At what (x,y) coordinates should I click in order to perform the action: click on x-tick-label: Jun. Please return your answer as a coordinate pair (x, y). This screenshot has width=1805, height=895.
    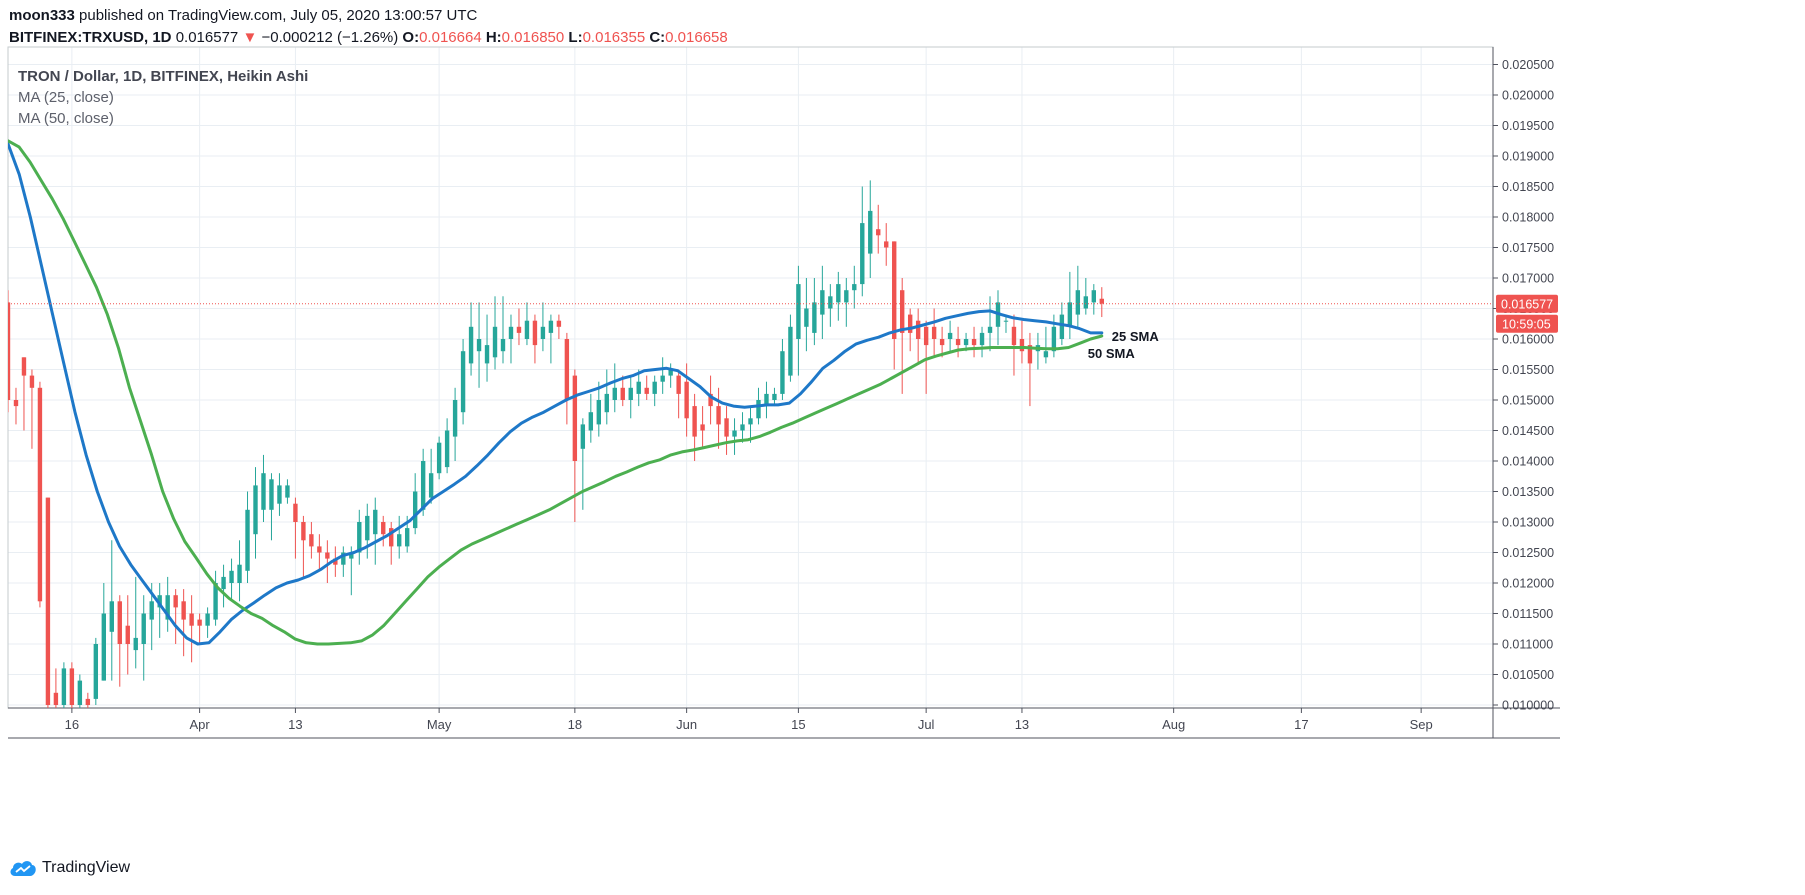
    Looking at the image, I should click on (686, 724).